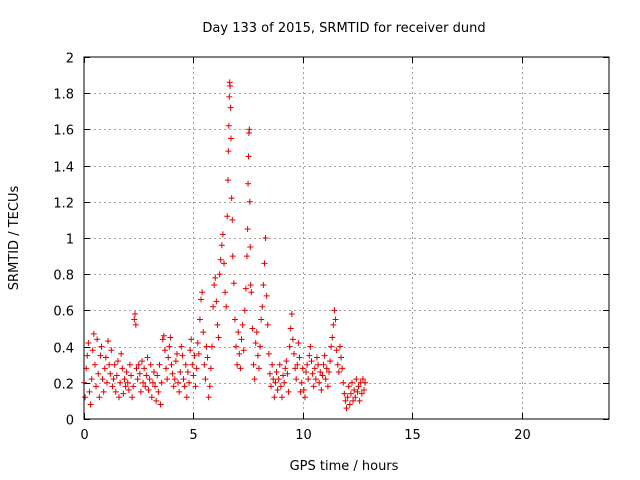 Image resolution: width=640 pixels, height=480 pixels. I want to click on y-tick-label: 0, so click(70, 421).